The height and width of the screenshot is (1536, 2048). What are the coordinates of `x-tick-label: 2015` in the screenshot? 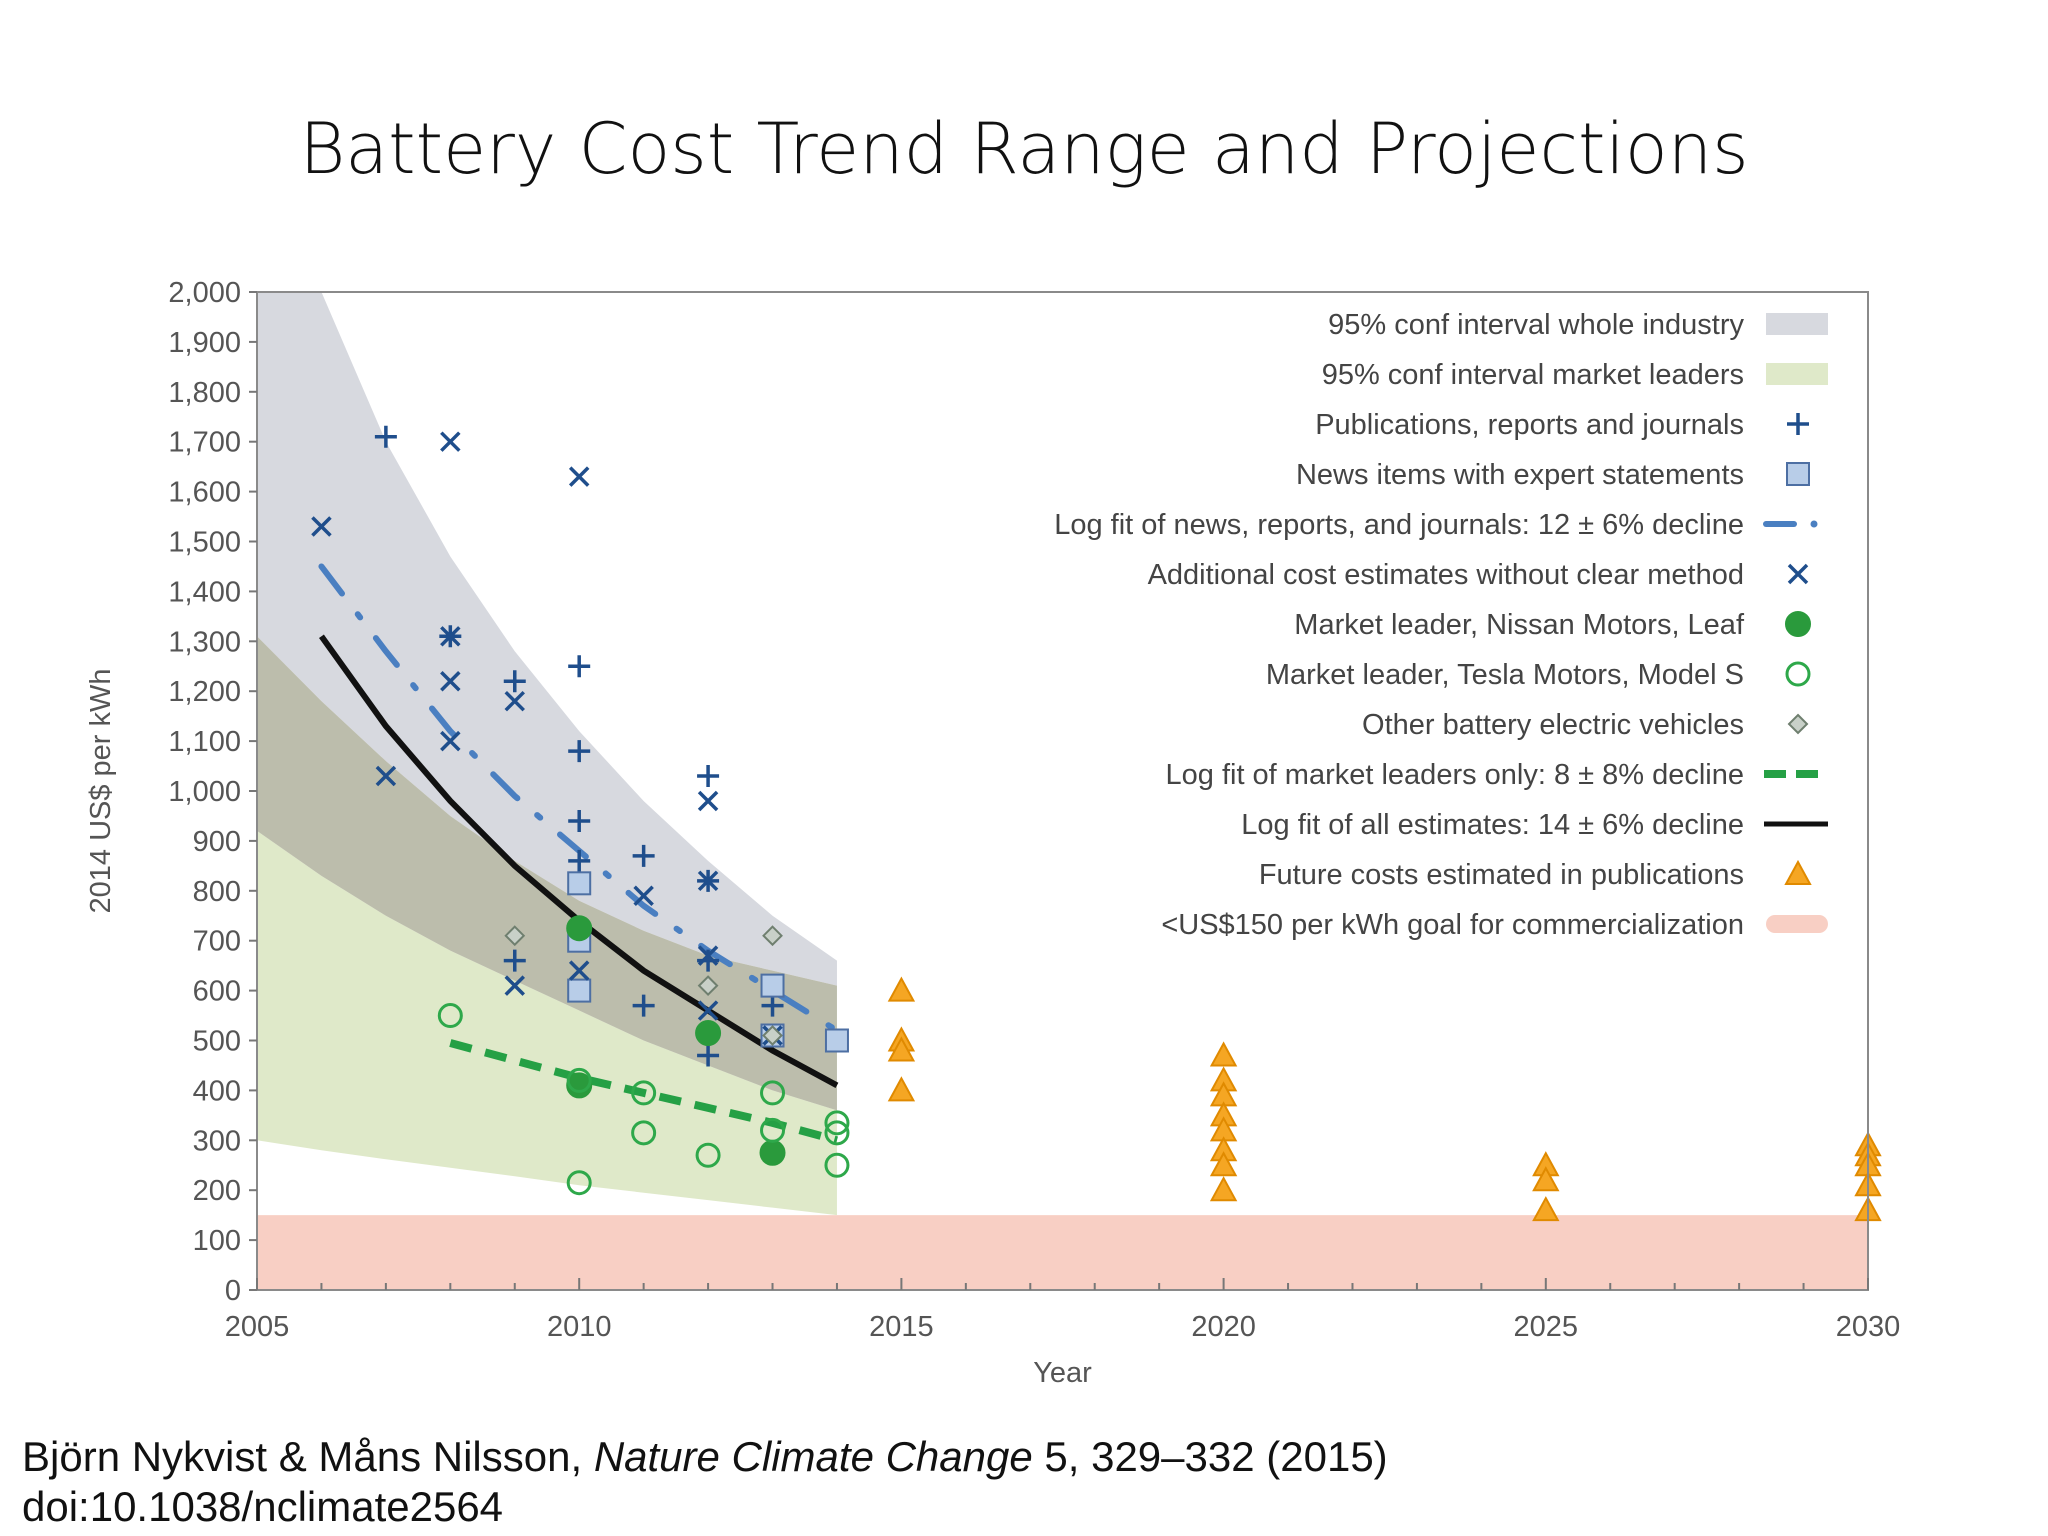 It's located at (901, 1327).